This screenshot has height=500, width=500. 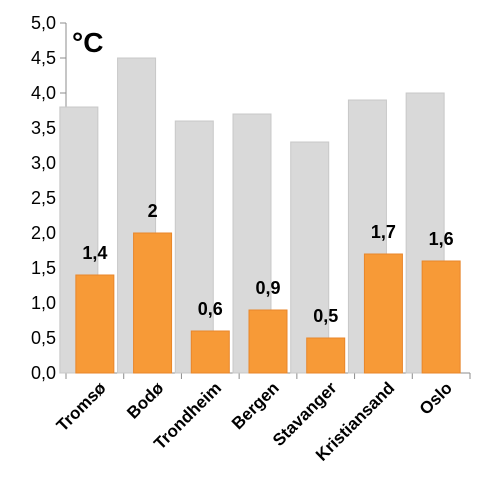 I want to click on data-label: 1,6, so click(x=441, y=239).